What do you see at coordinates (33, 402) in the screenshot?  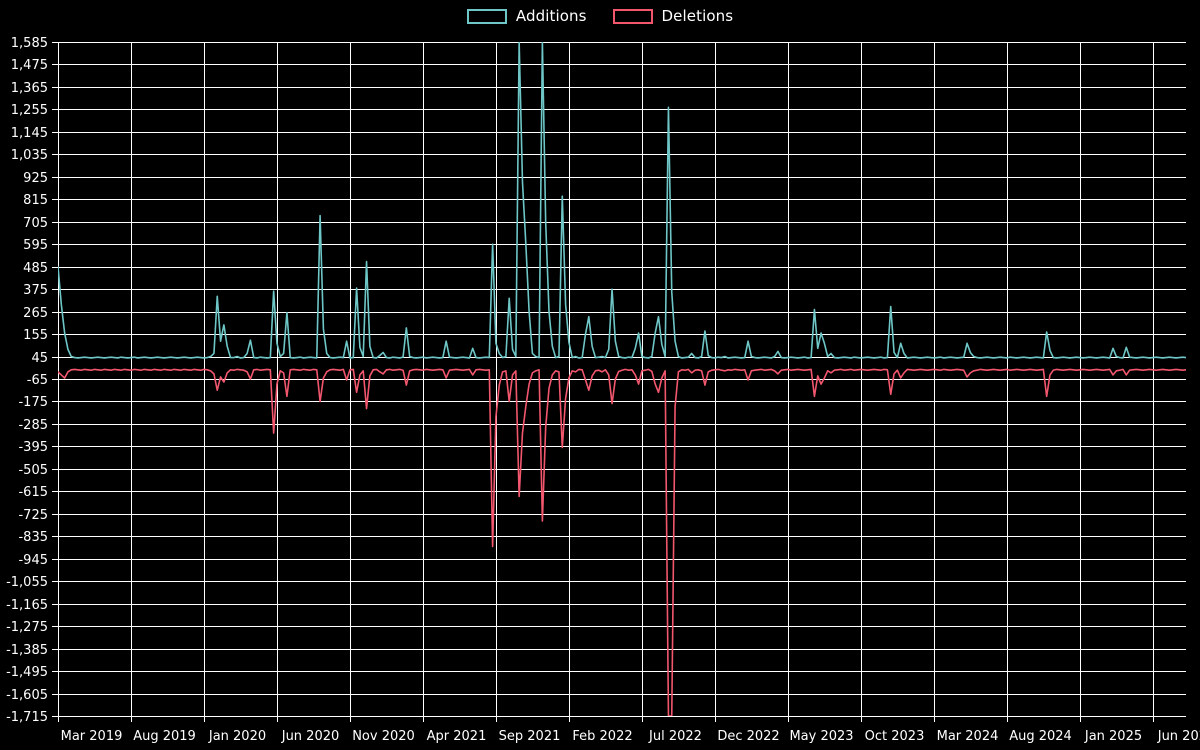 I see `y-tick-label: -175` at bounding box center [33, 402].